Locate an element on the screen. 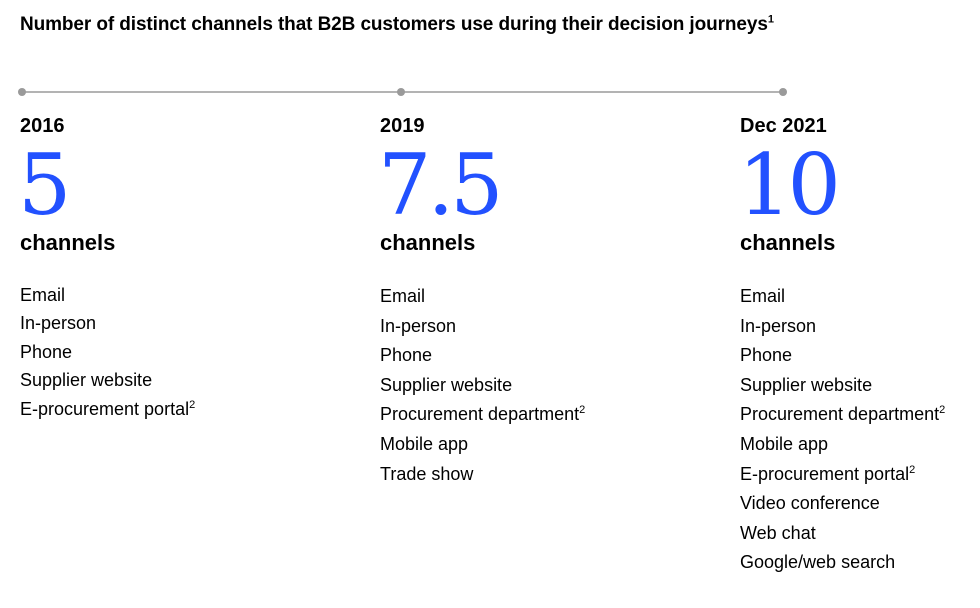 This screenshot has height=608, width=980. channel-count-value: 5 is located at coordinates (44, 185).